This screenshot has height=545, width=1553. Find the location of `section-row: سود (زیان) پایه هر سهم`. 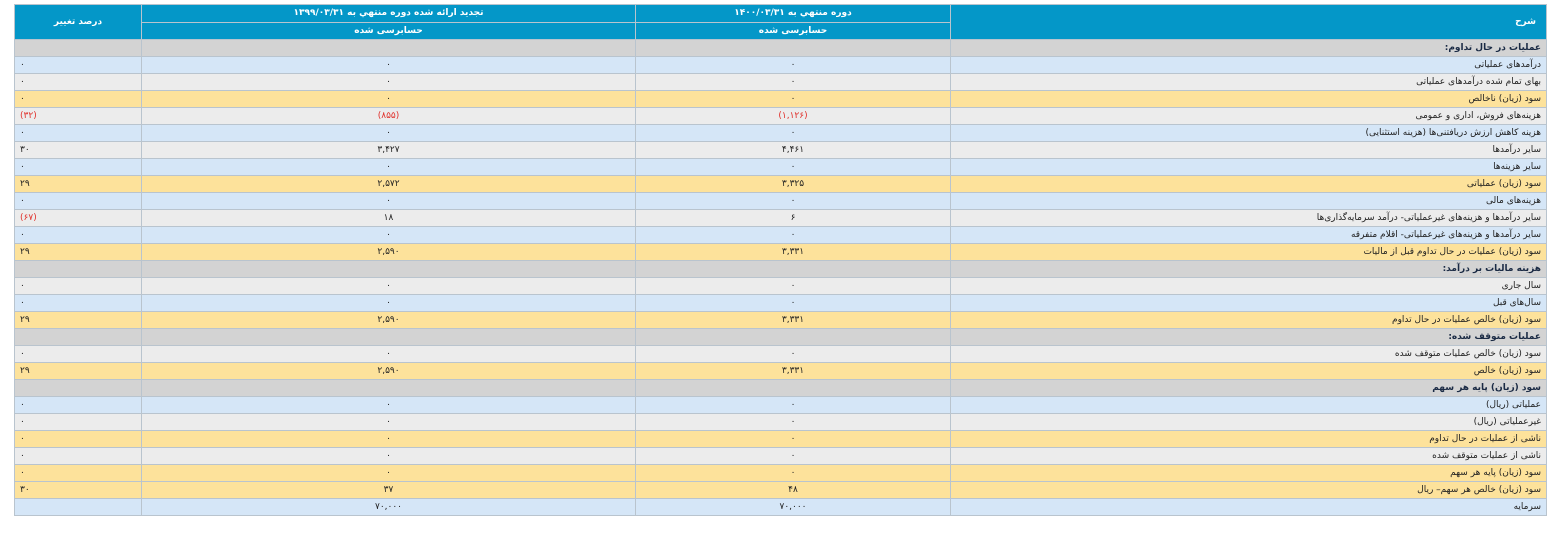

section-row: سود (زیان) پایه هر سهم is located at coordinates (780, 388).